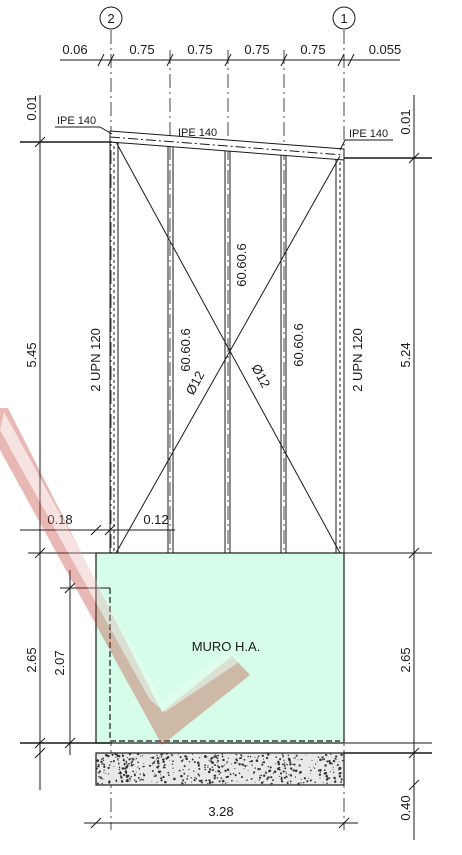 The width and height of the screenshot is (462, 855). I want to click on bottom-width: 3.28, so click(220, 811).